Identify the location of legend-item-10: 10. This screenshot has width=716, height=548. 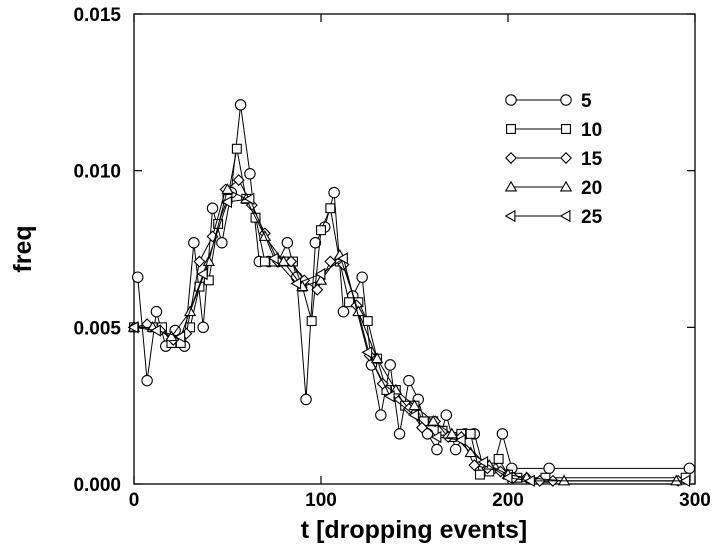
(554, 130).